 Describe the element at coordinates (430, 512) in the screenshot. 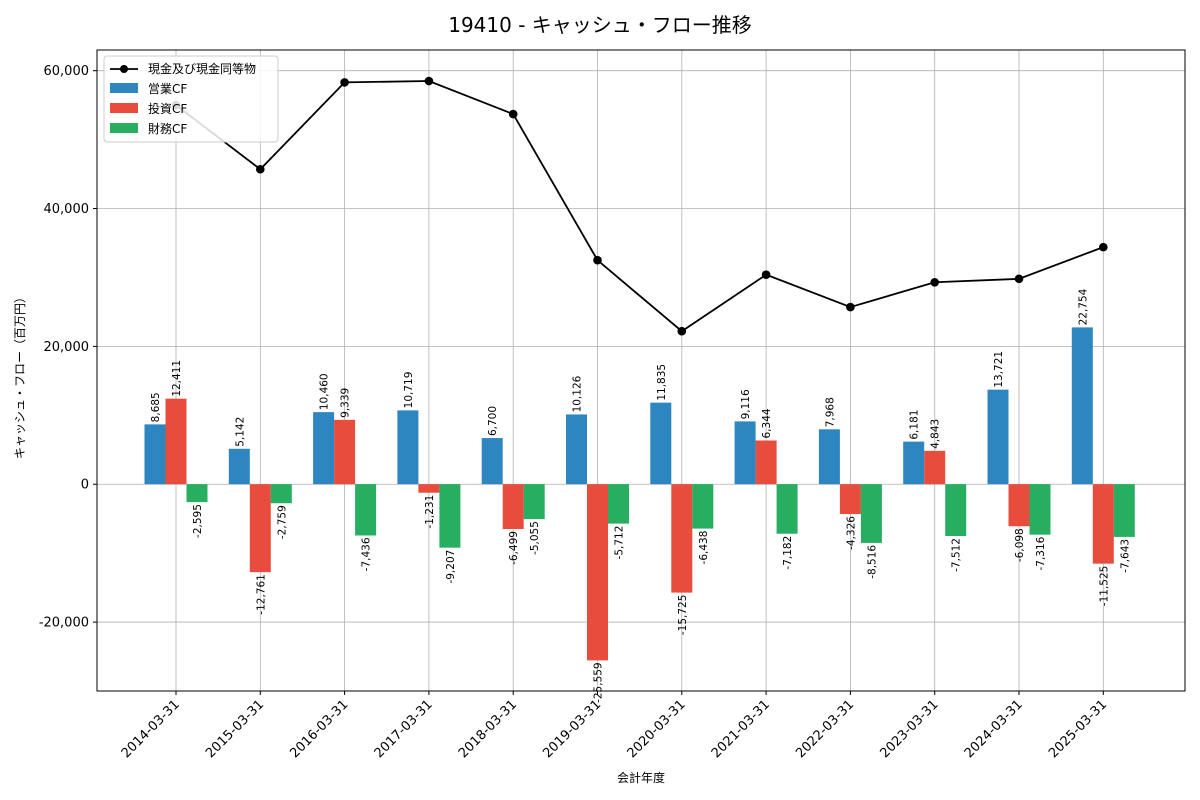

I see `bar-value-label: -1,231` at that location.